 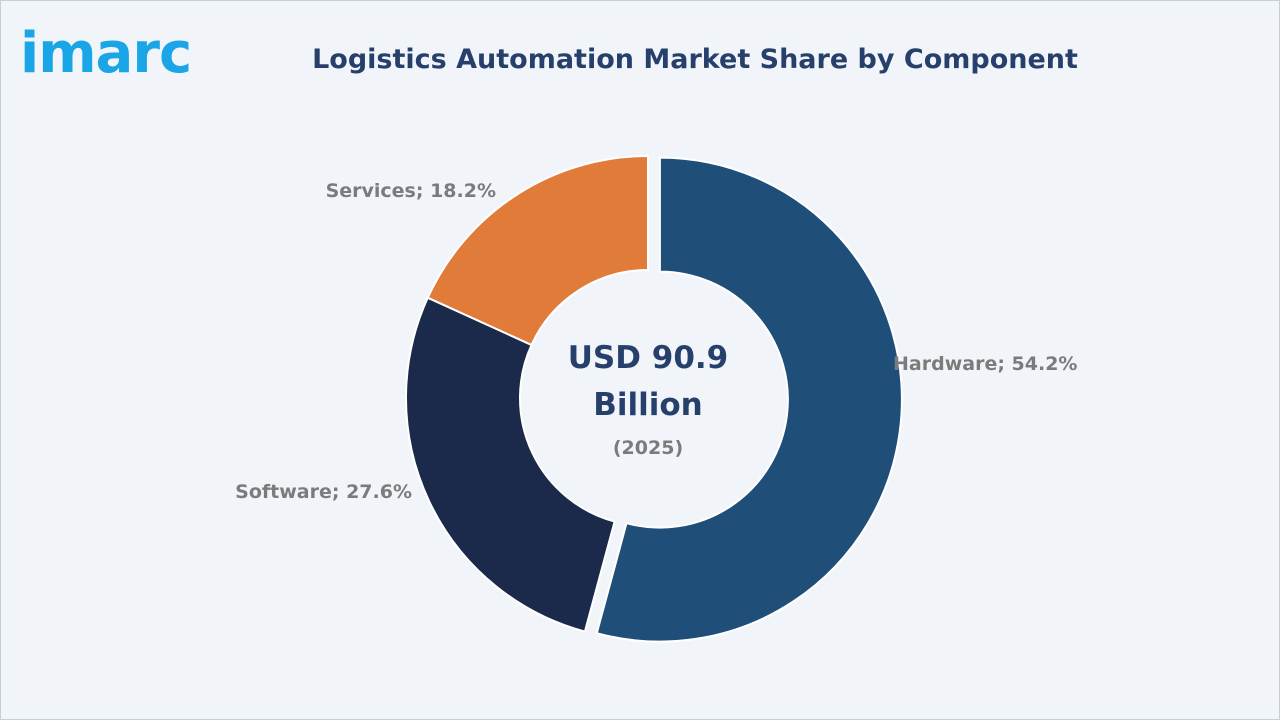 What do you see at coordinates (510, 464) in the screenshot?
I see `slice-software` at bounding box center [510, 464].